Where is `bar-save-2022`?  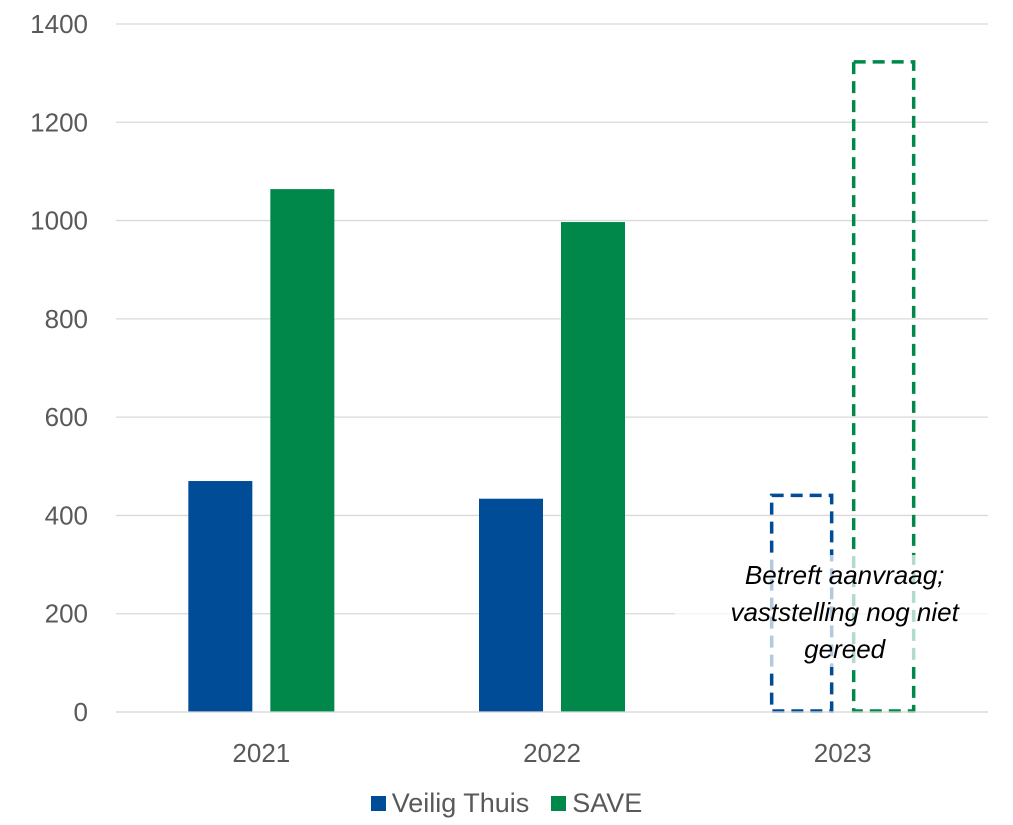 bar-save-2022 is located at coordinates (593, 467).